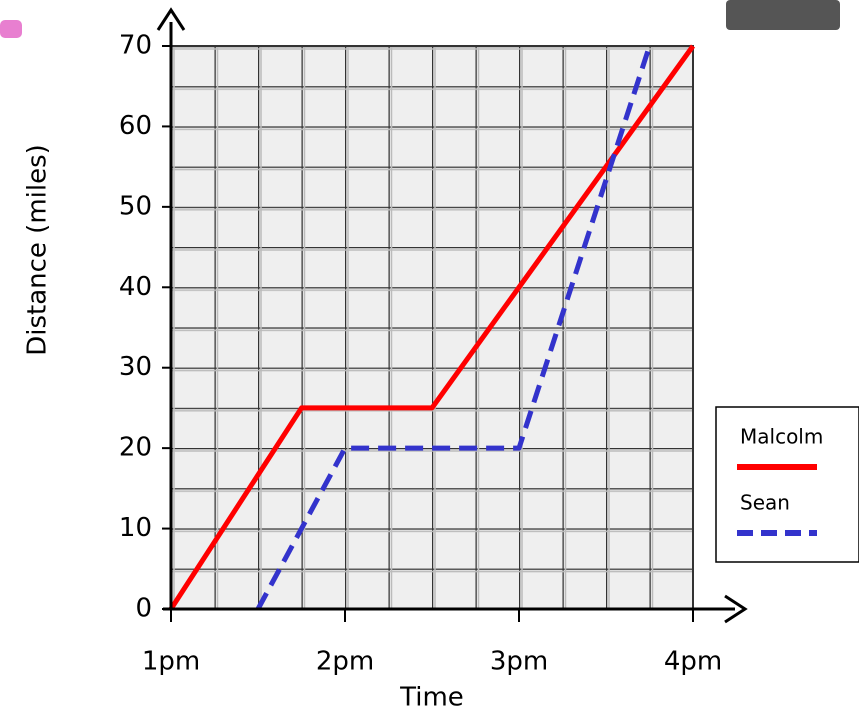 The width and height of the screenshot is (859, 718). I want to click on y-tick-label: 70, so click(135, 46).